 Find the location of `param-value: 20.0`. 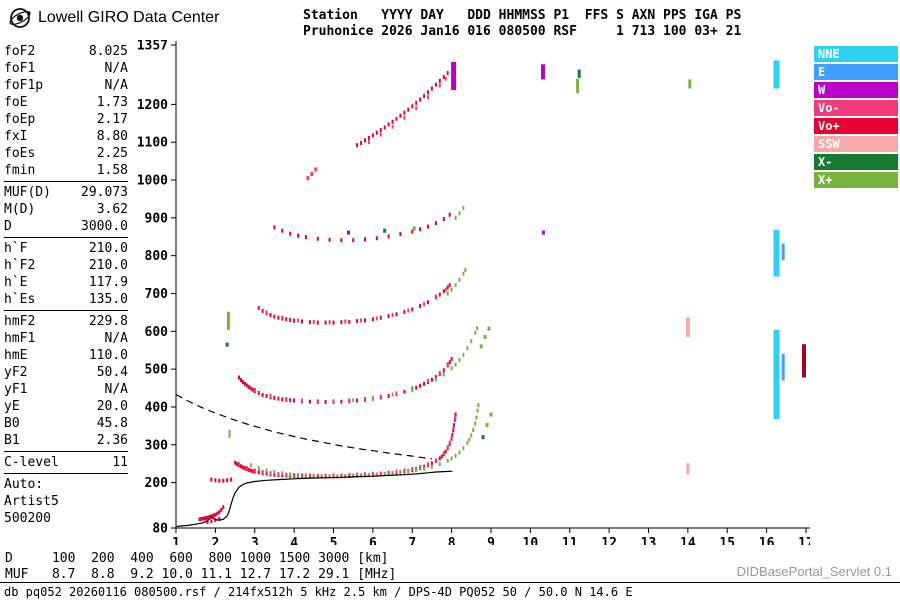

param-value: 20.0 is located at coordinates (112, 406).